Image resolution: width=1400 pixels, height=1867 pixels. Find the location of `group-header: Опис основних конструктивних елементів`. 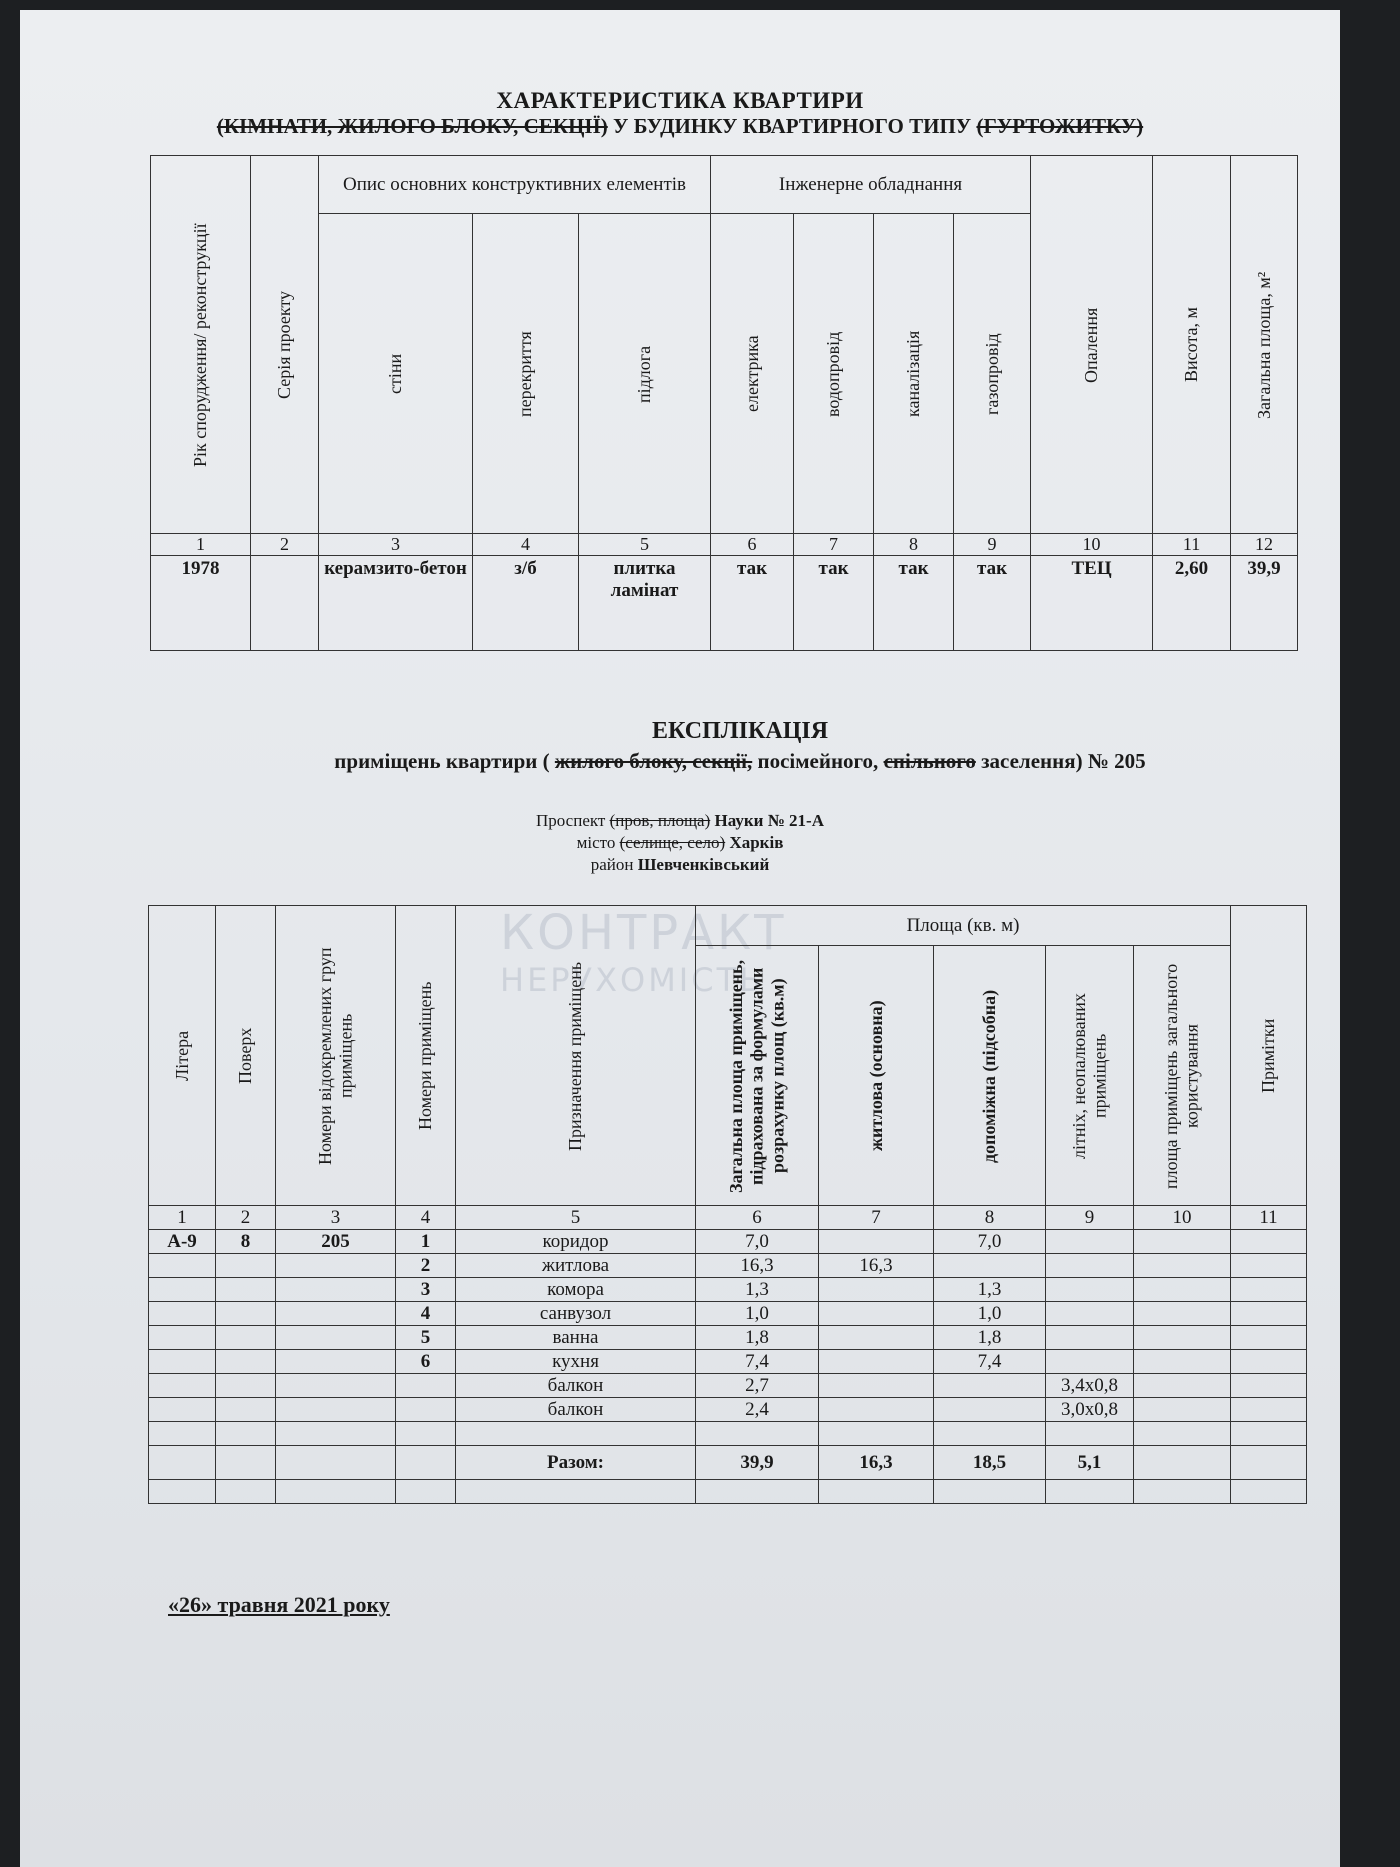

group-header: Опис основних конструктивних елементів is located at coordinates (514, 184).